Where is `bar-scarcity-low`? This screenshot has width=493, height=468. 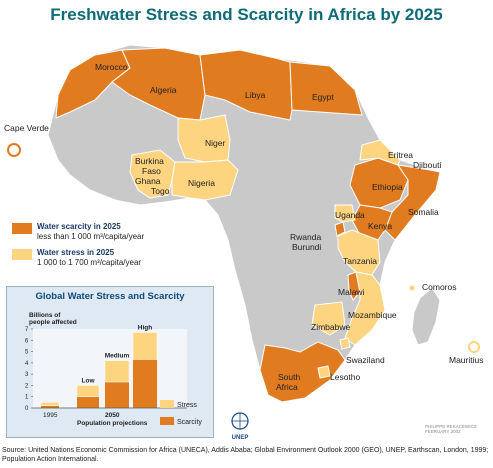 bar-scarcity-low is located at coordinates (88, 402).